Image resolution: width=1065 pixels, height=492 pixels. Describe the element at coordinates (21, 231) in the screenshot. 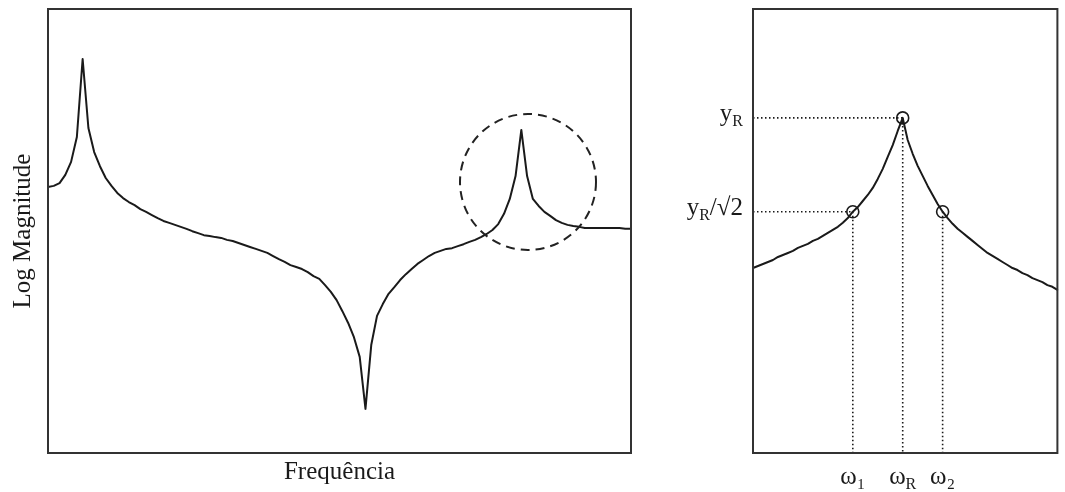

I see `y-axis-title: Log Magnitude` at that location.